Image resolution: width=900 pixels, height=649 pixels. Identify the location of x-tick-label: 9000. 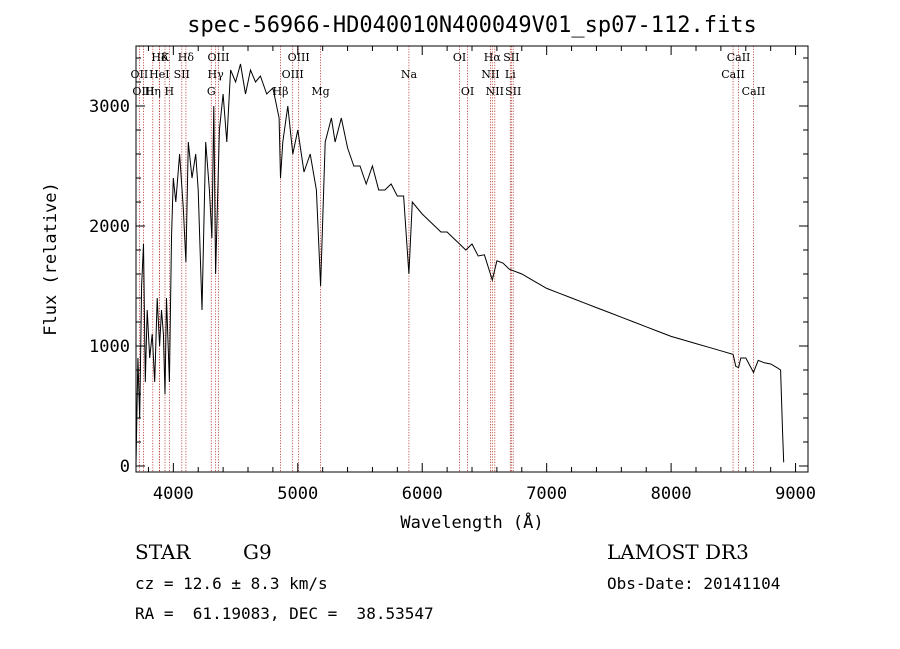
(795, 494).